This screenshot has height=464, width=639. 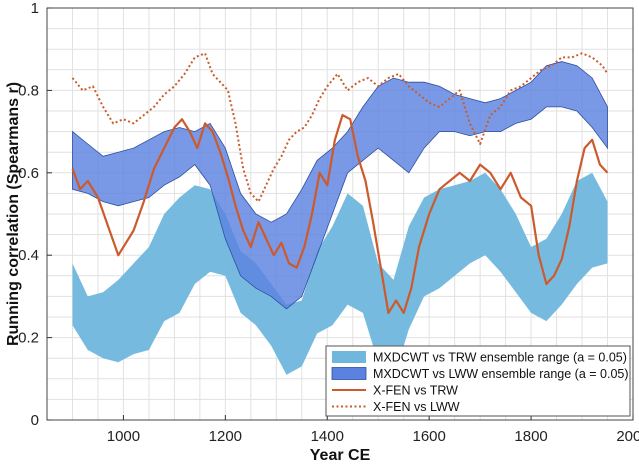 I want to click on y-tick-label: 0.4, so click(x=28, y=255).